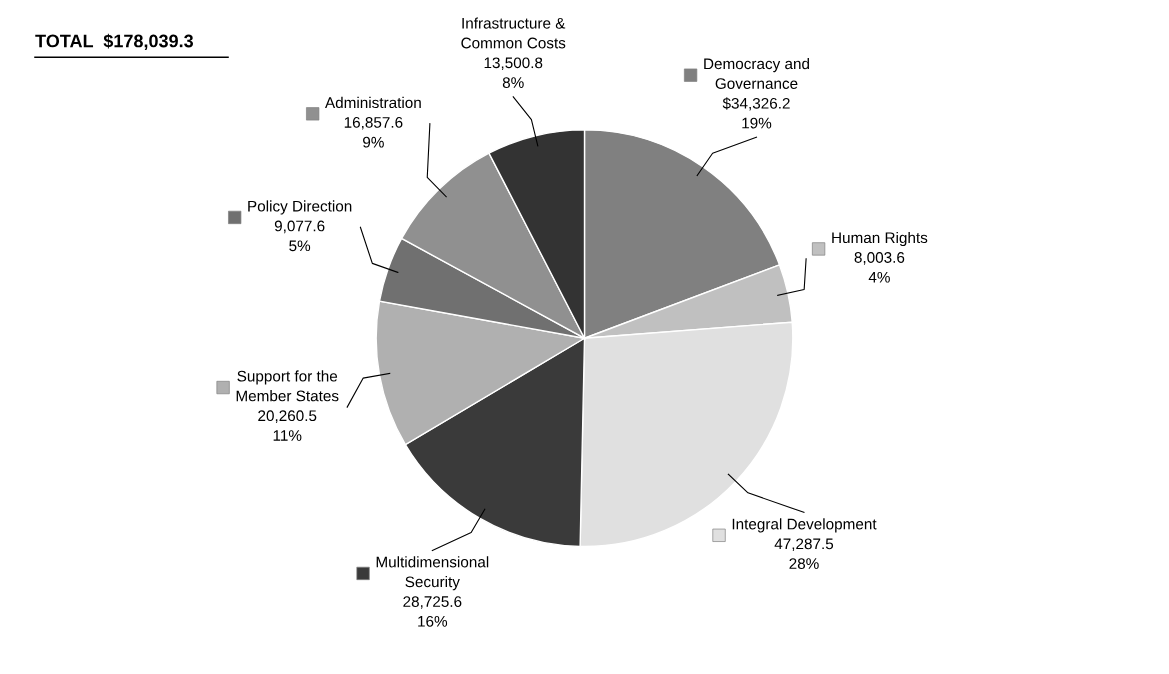 The image size is (1169, 674). I want to click on text: TOTAL $178,039.3, so click(114, 41).